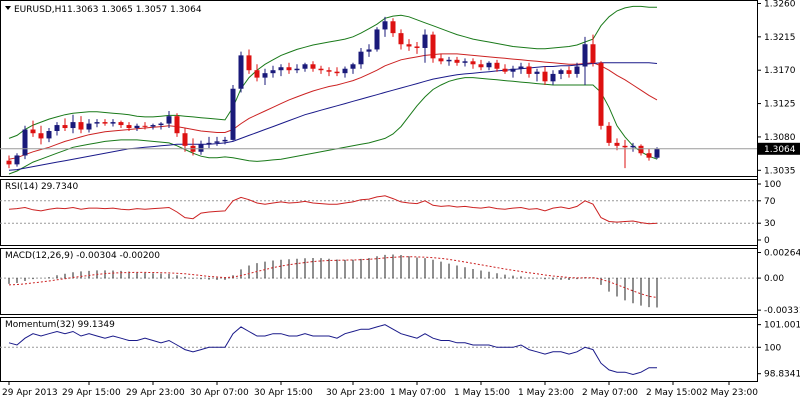 Image resolution: width=800 pixels, height=400 pixels. What do you see at coordinates (772, 185) in the screenshot?
I see `rsi-tick-label: 100` at bounding box center [772, 185].